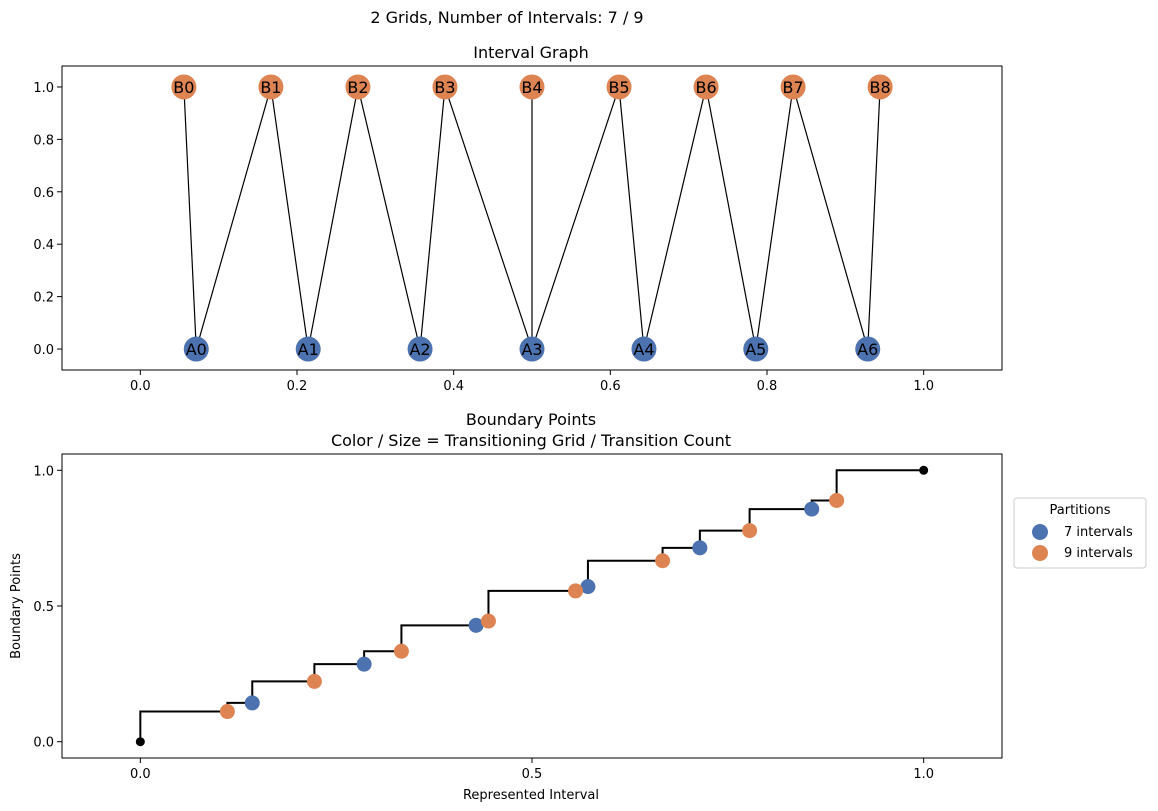 This screenshot has width=1158, height=811. What do you see at coordinates (767, 386) in the screenshot?
I see `p1-xtick-label: 0.8` at bounding box center [767, 386].